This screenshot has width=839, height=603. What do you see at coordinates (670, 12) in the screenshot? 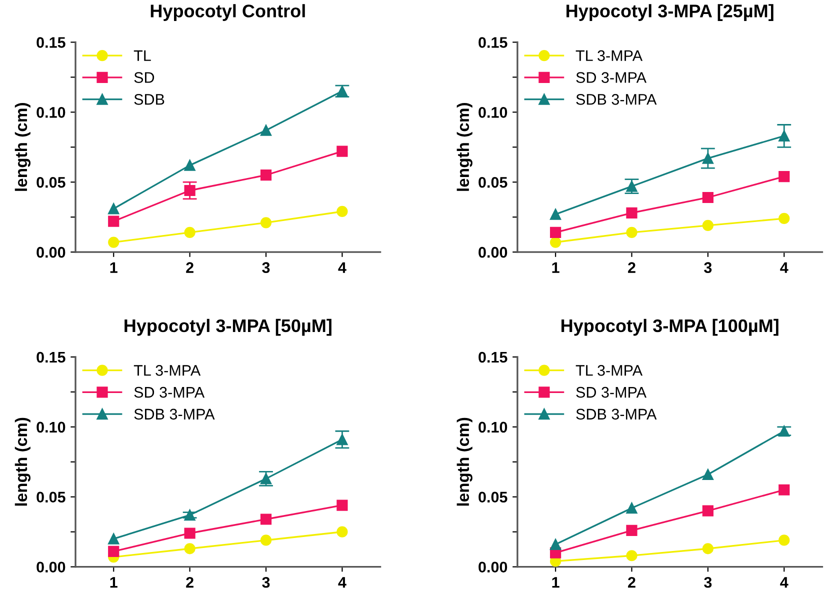
I see `chart-title: Hypocotyl 3-MPA [25µM]` at bounding box center [670, 12].